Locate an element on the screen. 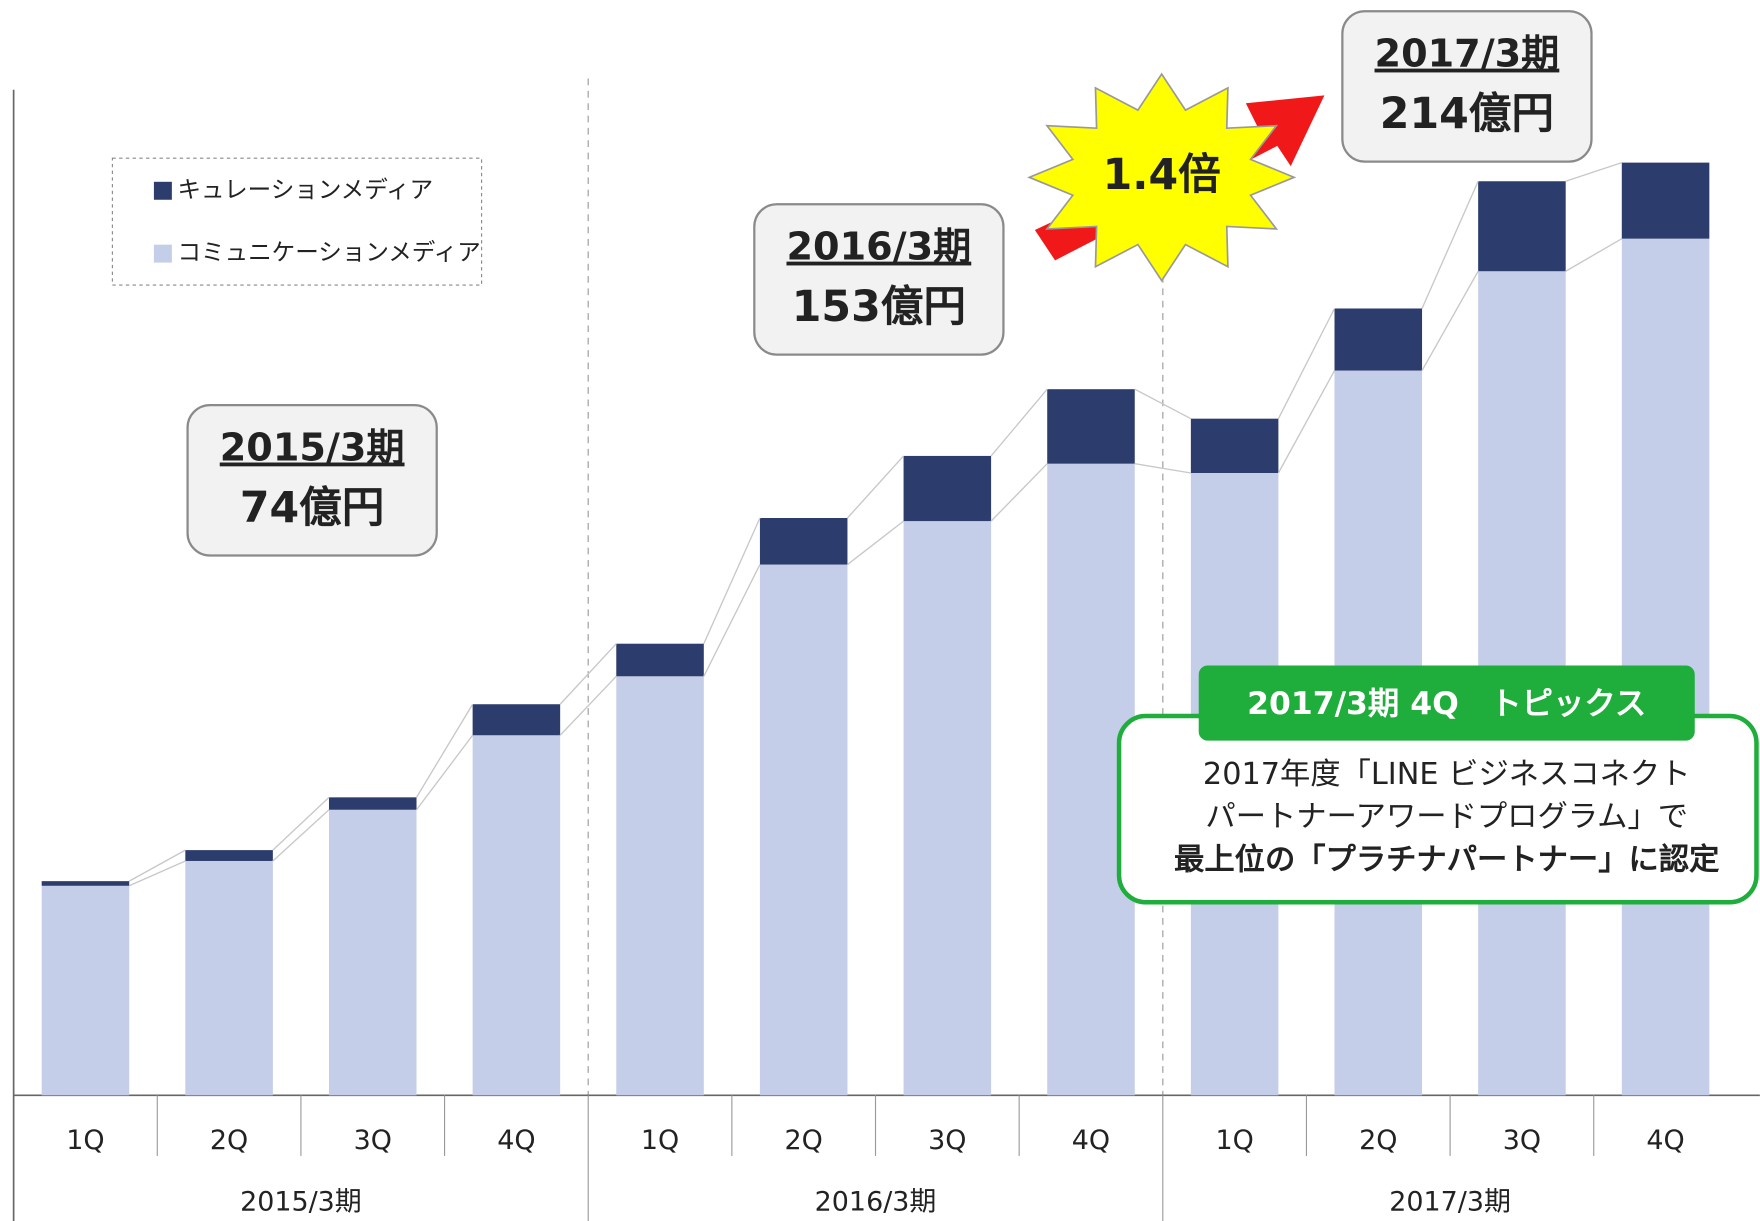 This screenshot has height=1221, width=1760. callout-amount: 214億円 is located at coordinates (1467, 114).